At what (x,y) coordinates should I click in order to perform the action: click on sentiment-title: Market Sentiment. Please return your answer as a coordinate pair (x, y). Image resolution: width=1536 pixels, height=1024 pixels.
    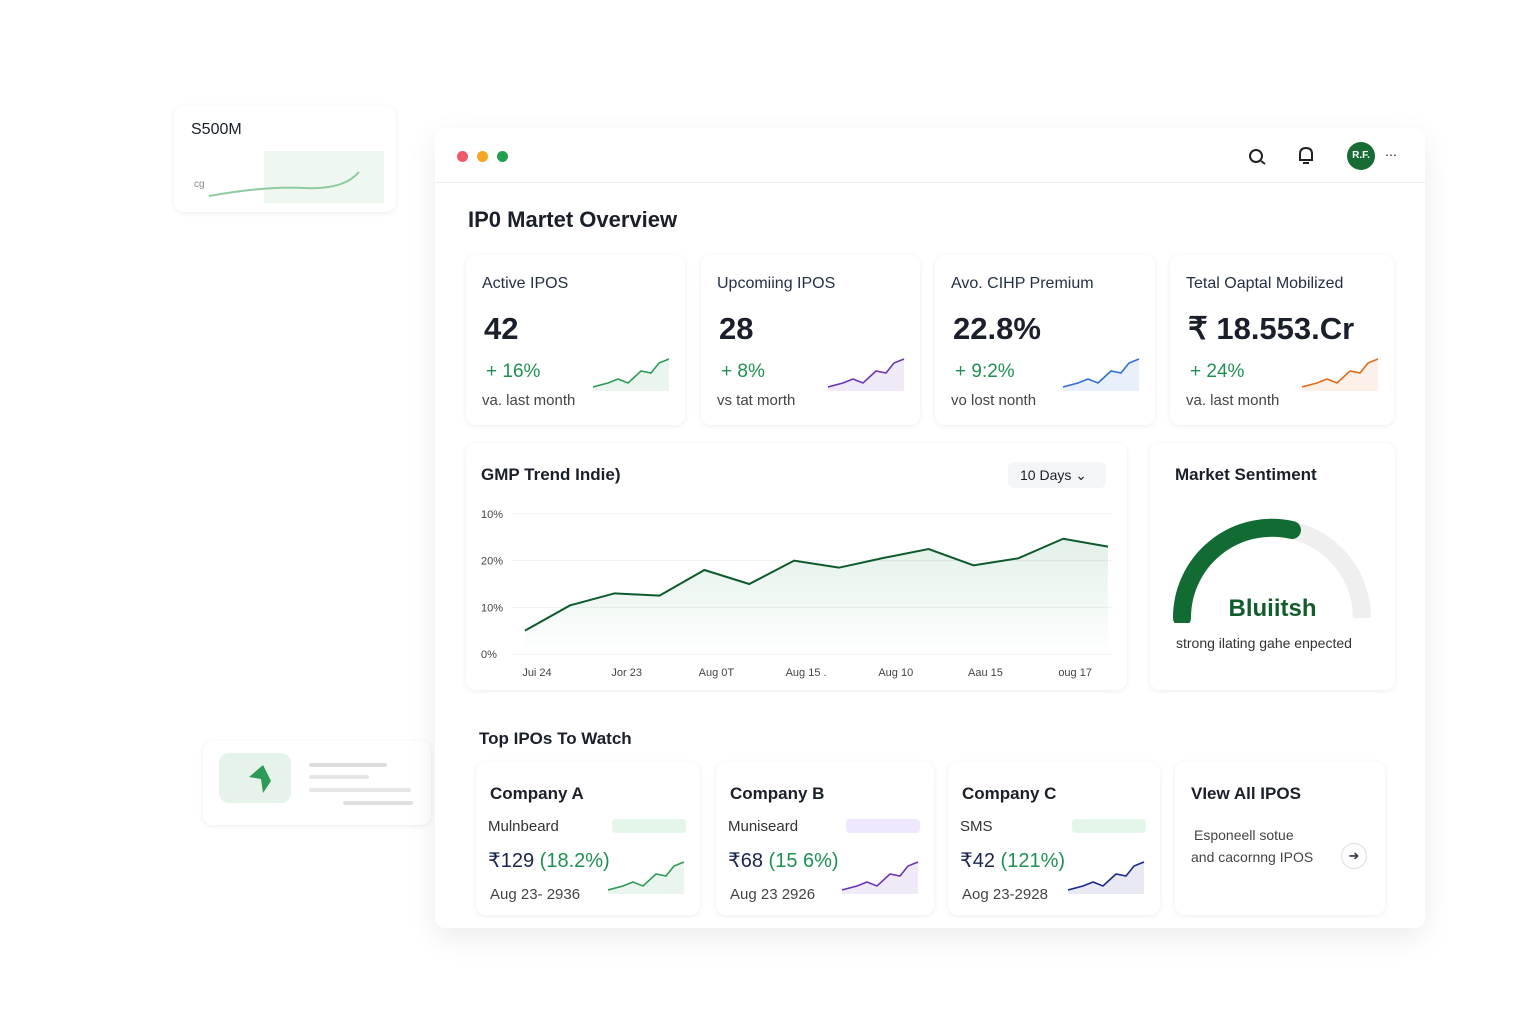
    Looking at the image, I should click on (1246, 474).